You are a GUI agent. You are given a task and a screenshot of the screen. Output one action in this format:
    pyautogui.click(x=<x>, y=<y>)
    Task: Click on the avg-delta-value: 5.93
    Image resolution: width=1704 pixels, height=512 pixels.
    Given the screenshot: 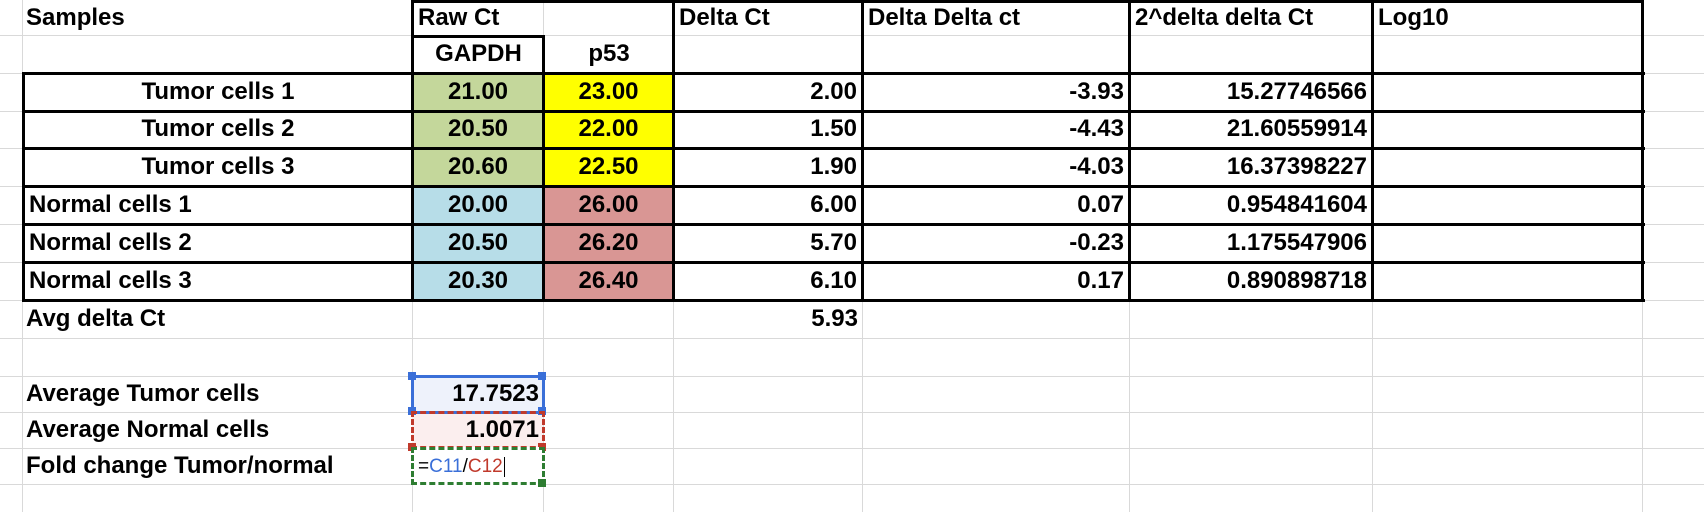 What is the action you would take?
    pyautogui.click(x=834, y=318)
    